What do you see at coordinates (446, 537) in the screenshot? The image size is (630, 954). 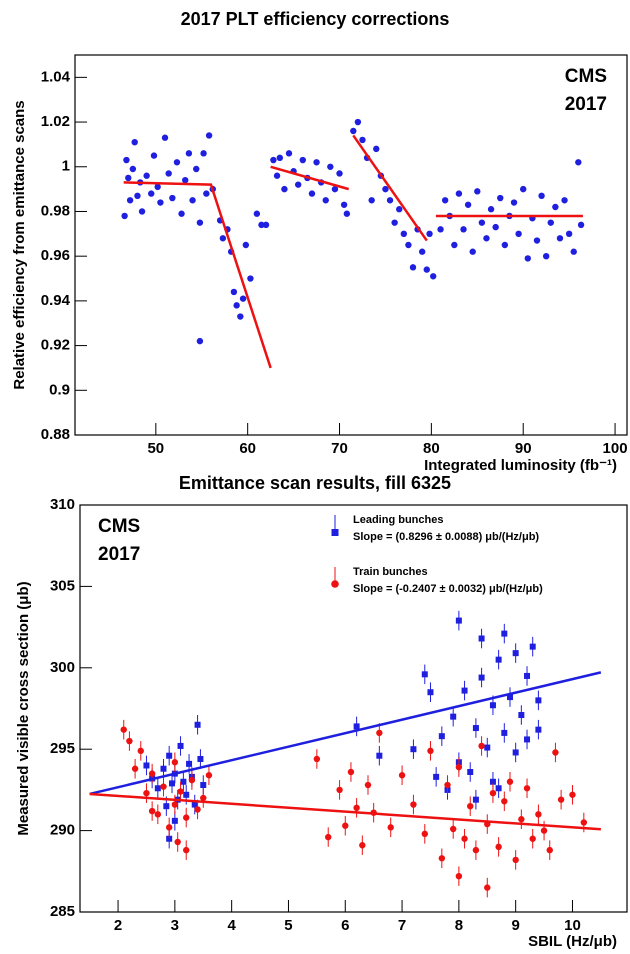 I see `legend-fit-label: Slope = (0.8296 ± 0.0088) μb/(Hz/μb)` at bounding box center [446, 537].